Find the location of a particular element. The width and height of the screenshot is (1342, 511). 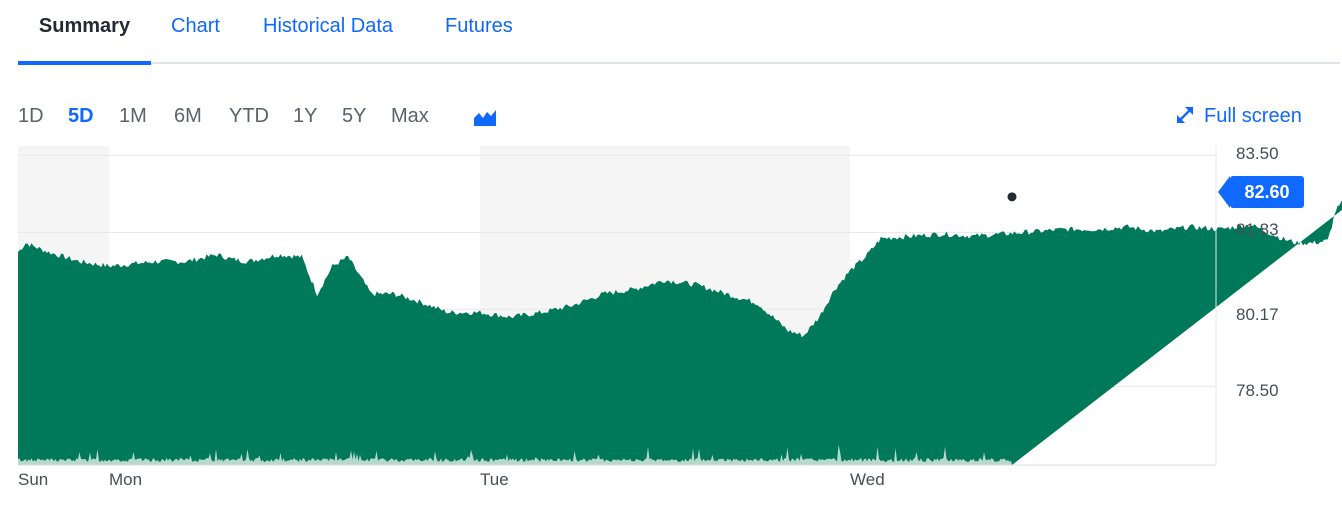

expand-arrows-icon is located at coordinates (1189, 116).